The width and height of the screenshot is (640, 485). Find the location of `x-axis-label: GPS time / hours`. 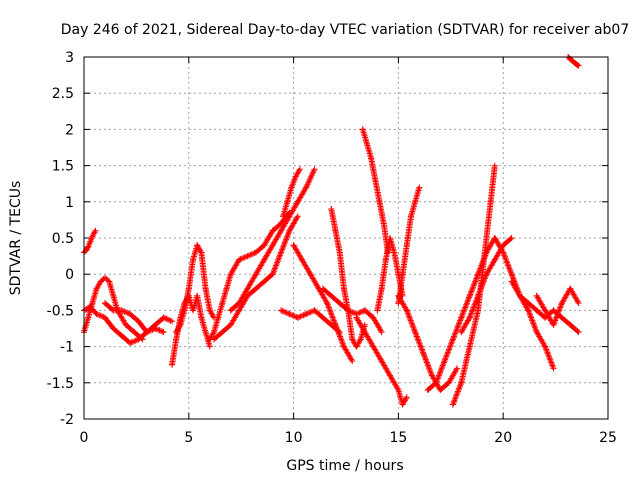

x-axis-label: GPS time / hours is located at coordinates (344, 466).